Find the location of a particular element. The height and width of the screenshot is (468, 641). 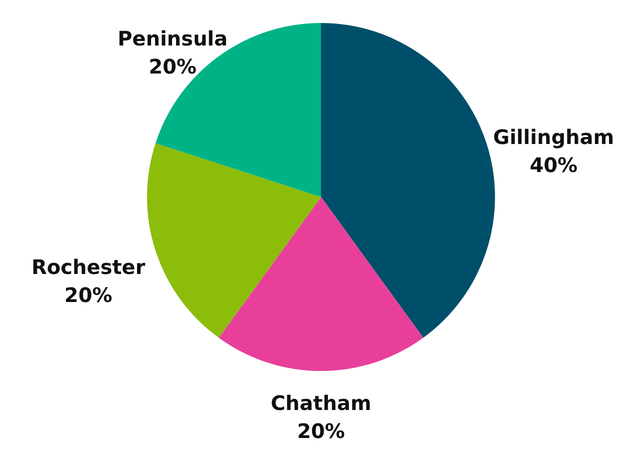

data-label: 40% is located at coordinates (554, 165).